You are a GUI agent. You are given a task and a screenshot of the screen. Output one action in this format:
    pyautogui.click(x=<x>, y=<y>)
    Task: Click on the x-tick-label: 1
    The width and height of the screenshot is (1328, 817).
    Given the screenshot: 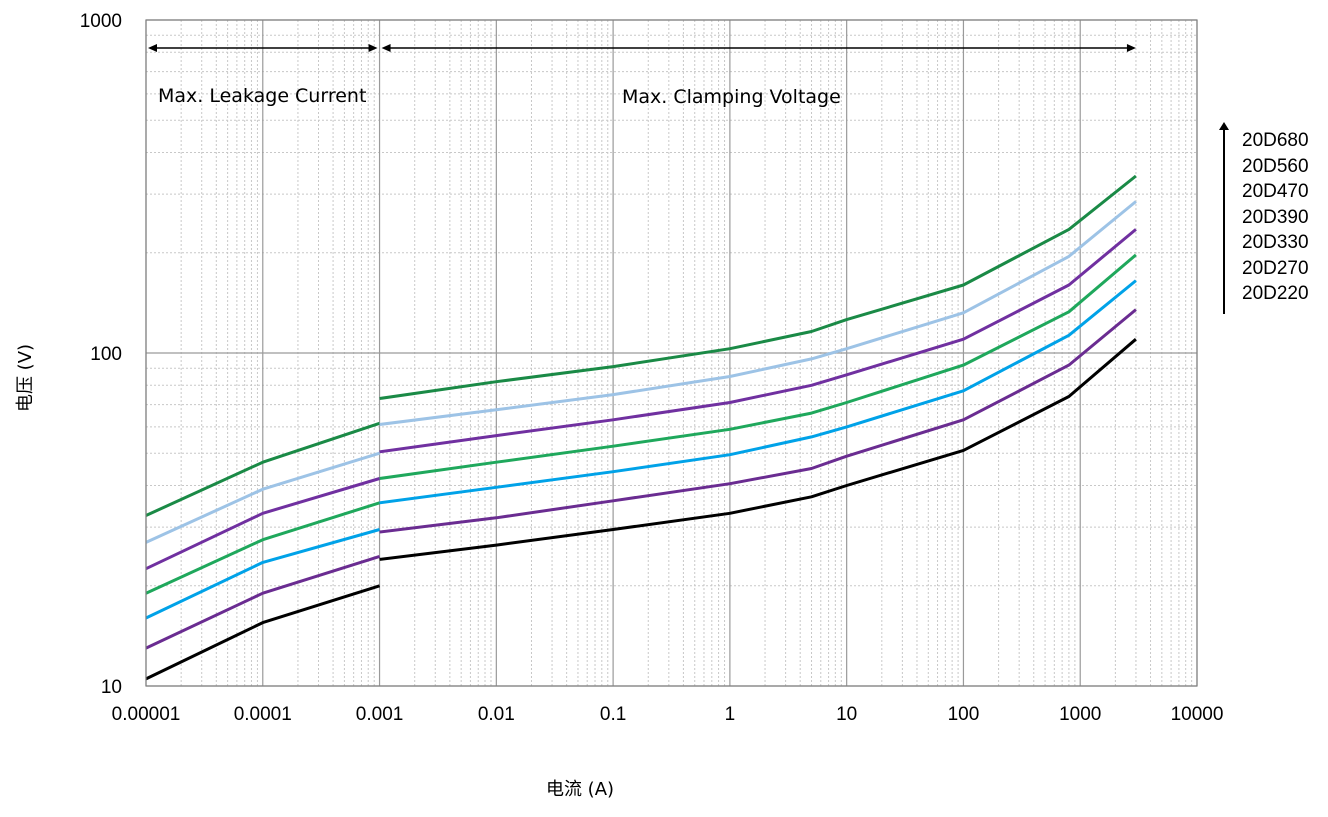 What is the action you would take?
    pyautogui.click(x=730, y=714)
    